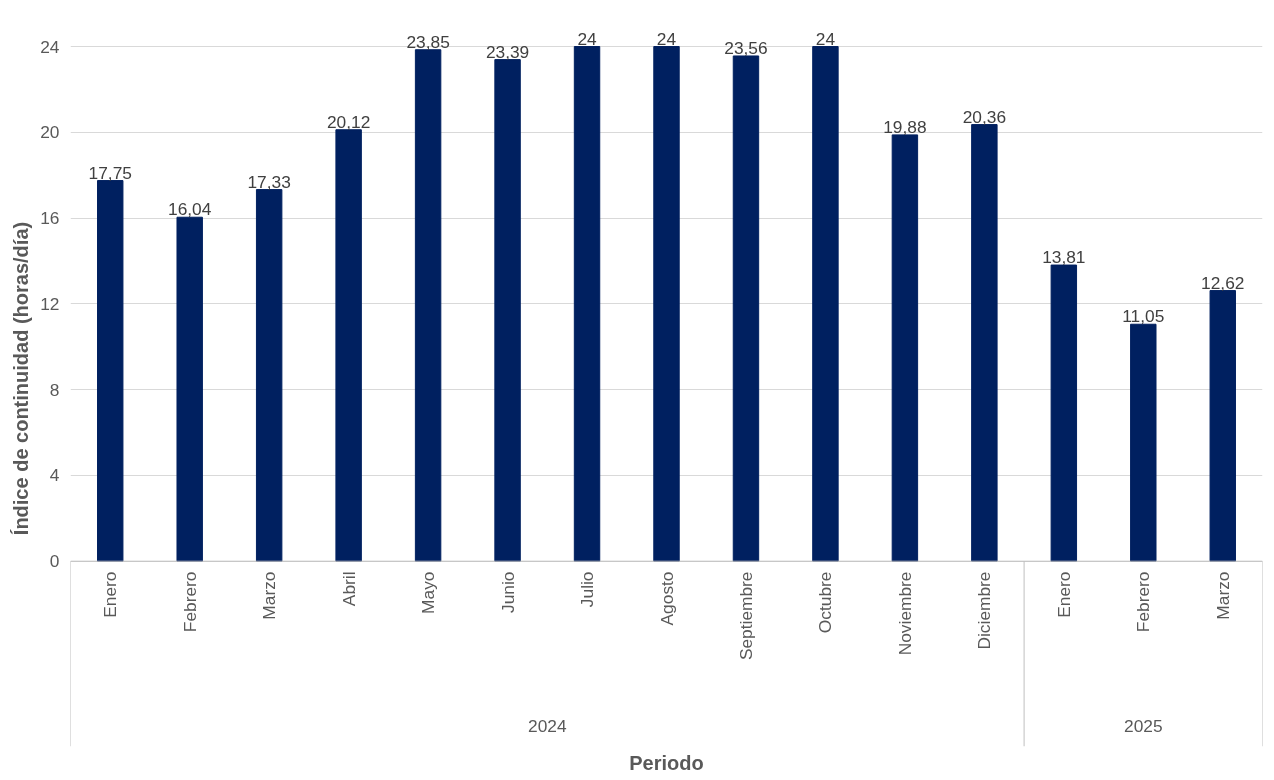 The image size is (1274, 780). Describe the element at coordinates (1223, 282) in the screenshot. I see `data-label: 12,62` at that location.